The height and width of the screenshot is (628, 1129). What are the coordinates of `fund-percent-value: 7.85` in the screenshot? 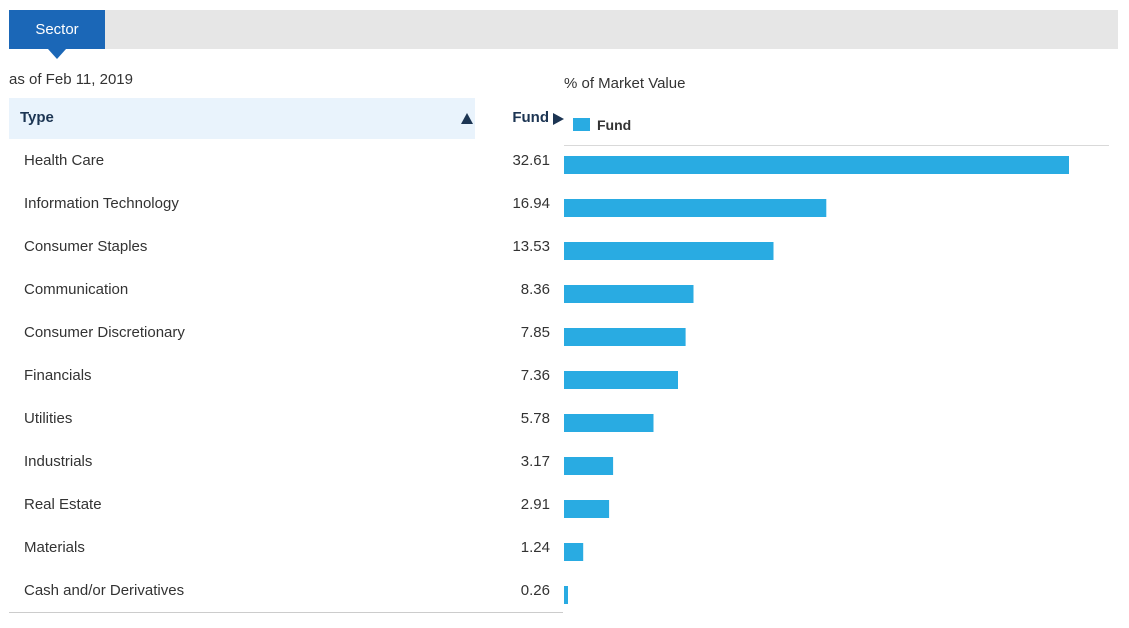 It's located at (535, 332).